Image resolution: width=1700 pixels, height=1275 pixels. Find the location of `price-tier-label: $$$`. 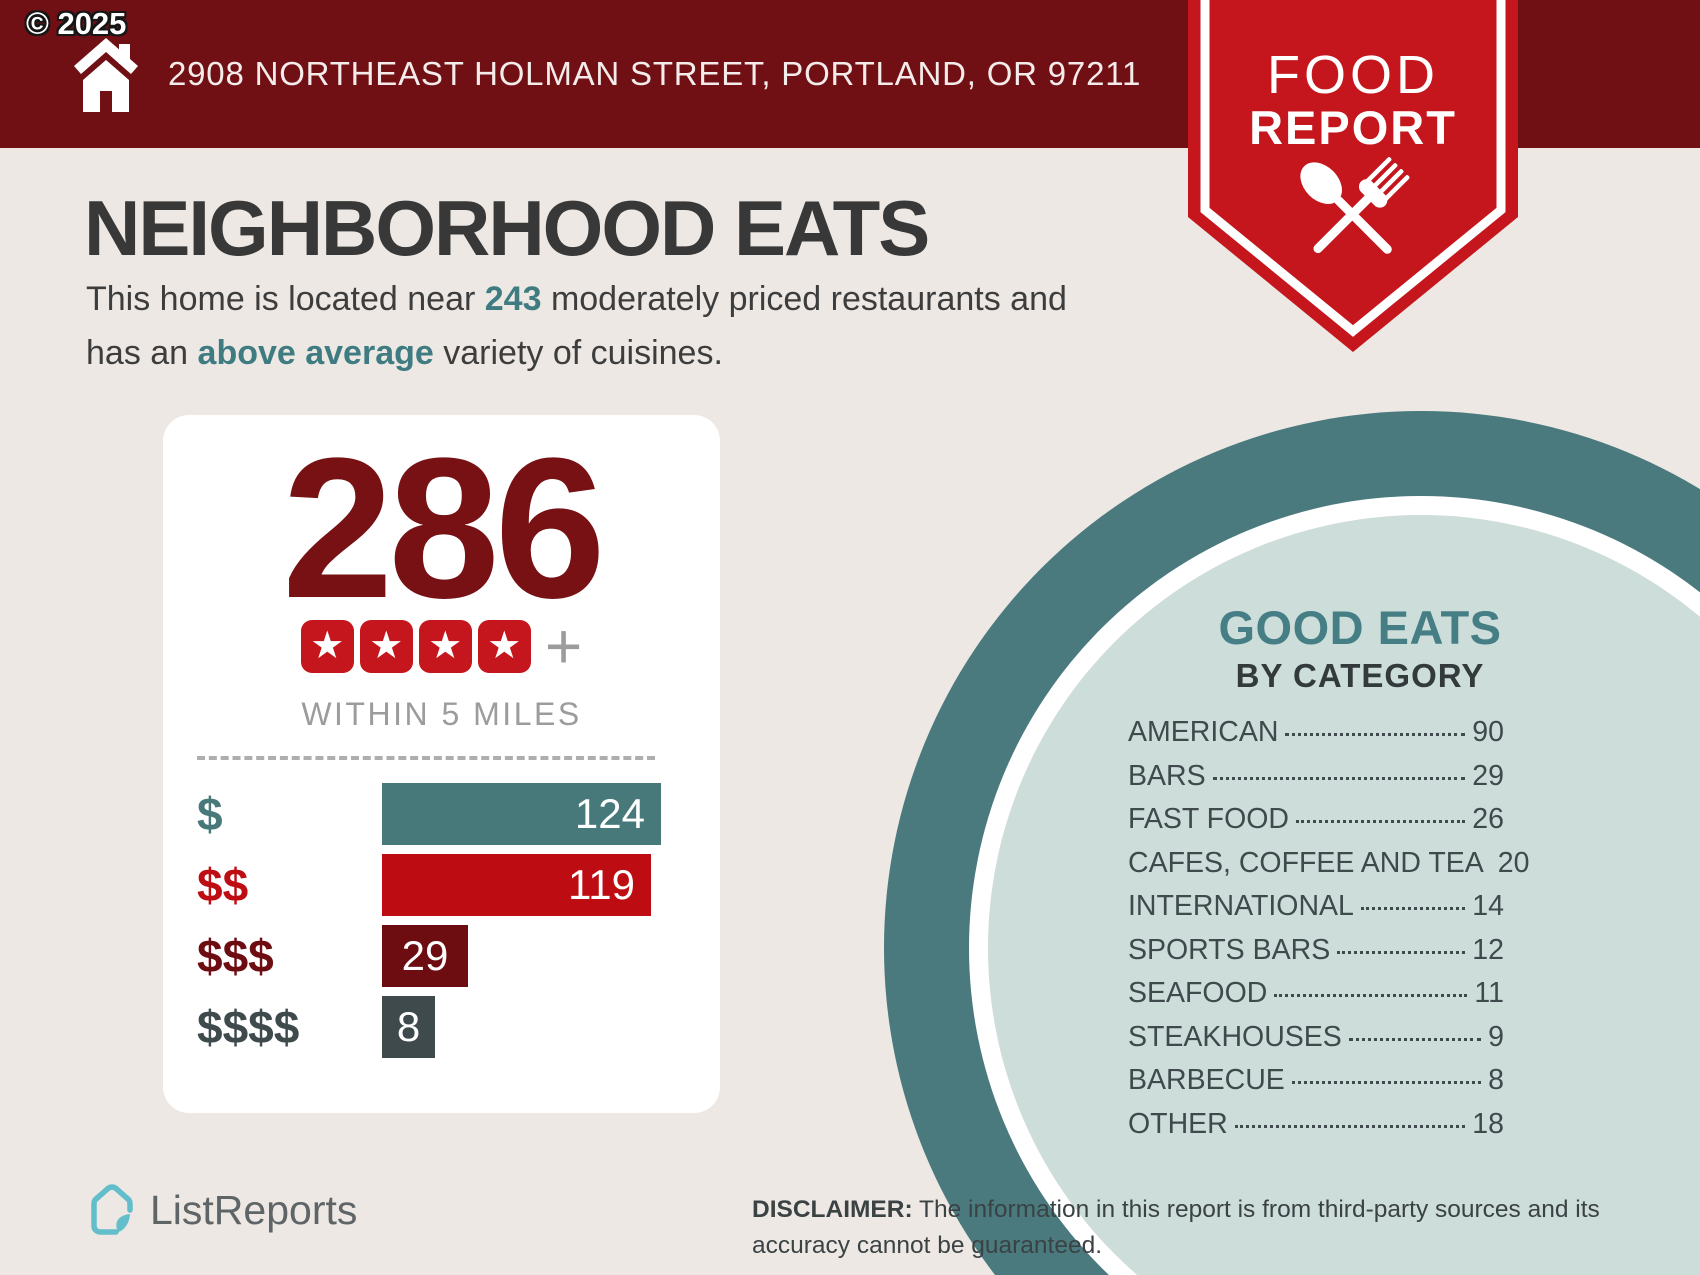

price-tier-label: $$$ is located at coordinates (235, 956).